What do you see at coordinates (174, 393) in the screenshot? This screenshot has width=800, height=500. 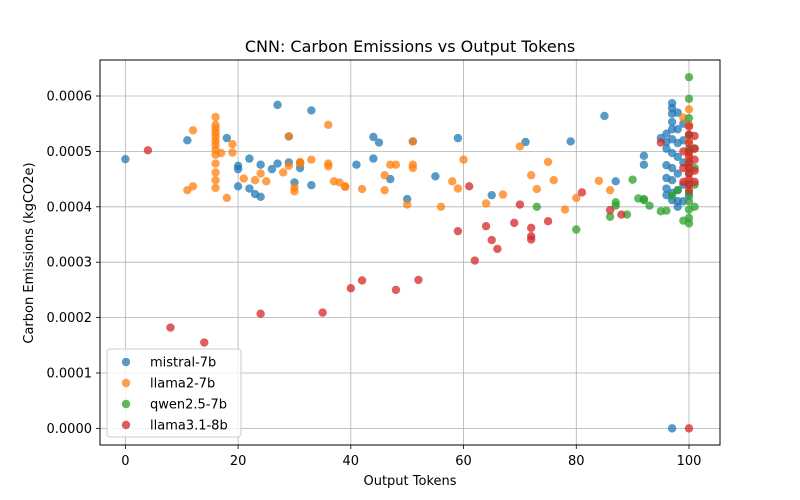 I see `legend-box` at bounding box center [174, 393].